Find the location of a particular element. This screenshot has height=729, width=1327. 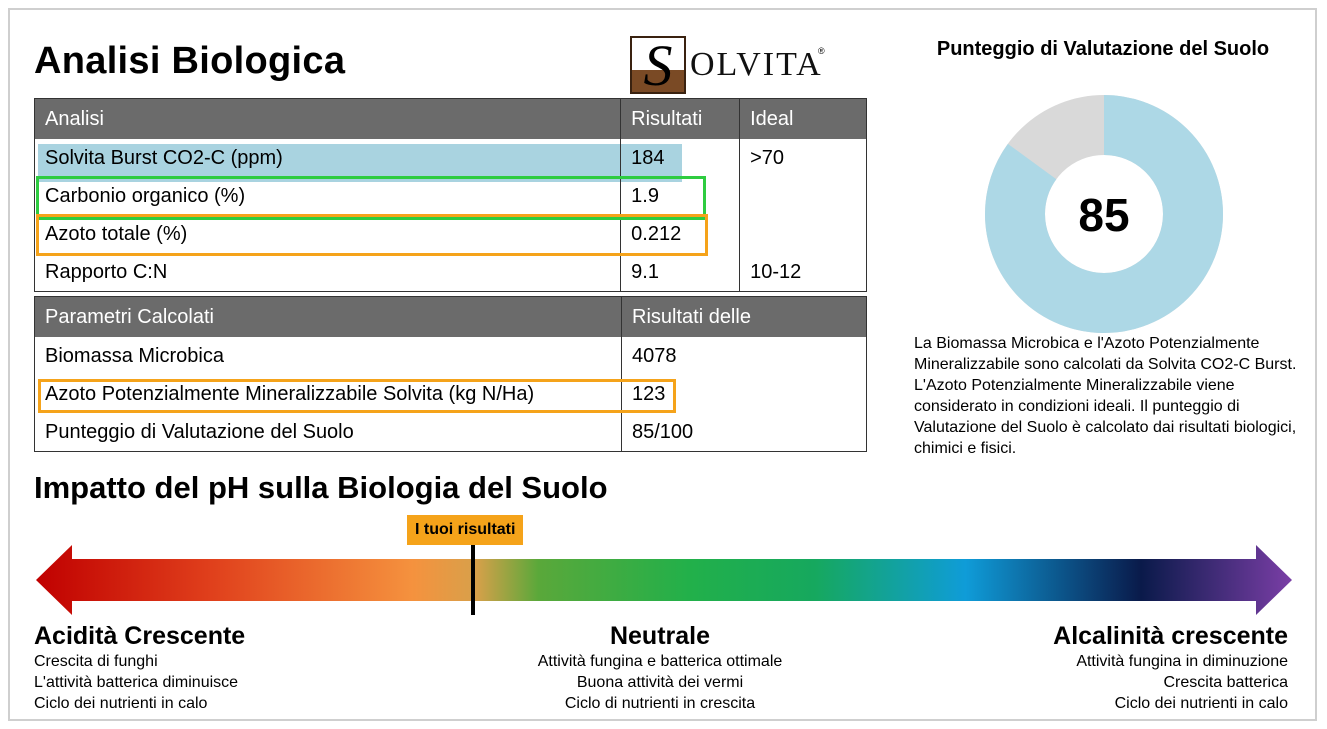

neutral-heading: Neutrale is located at coordinates (660, 636).